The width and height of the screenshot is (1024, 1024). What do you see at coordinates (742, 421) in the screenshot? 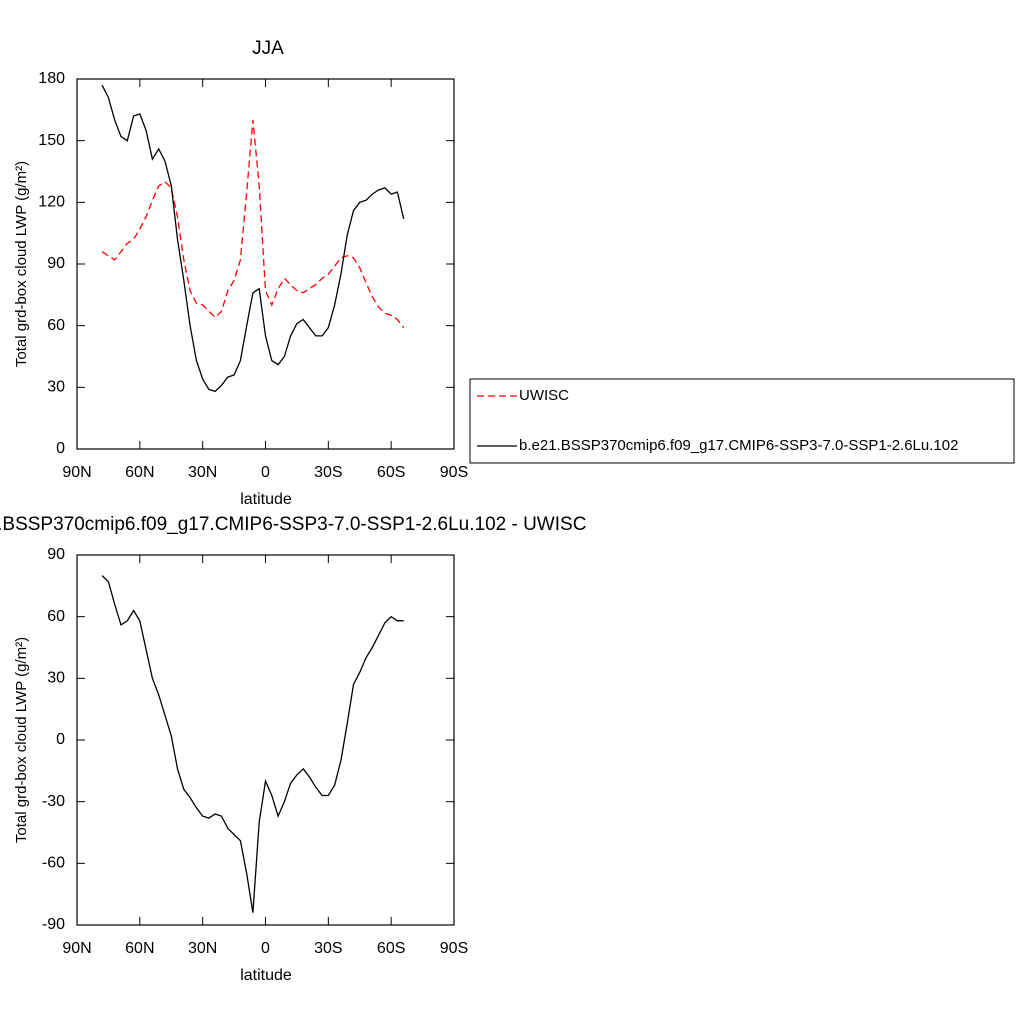
I see `legend-box` at bounding box center [742, 421].